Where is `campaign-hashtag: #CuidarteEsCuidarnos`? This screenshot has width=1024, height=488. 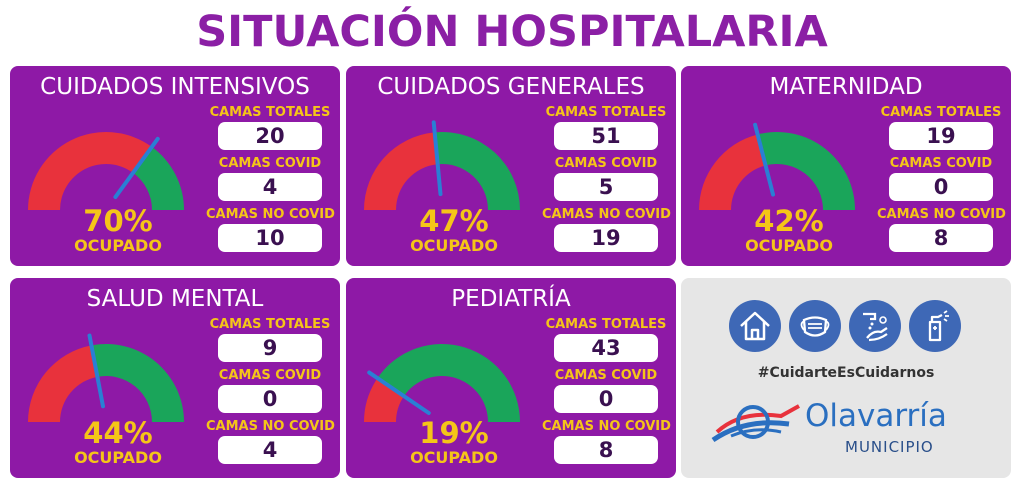
campaign-hashtag: #CuidarteEsCuidarnos is located at coordinates (846, 373).